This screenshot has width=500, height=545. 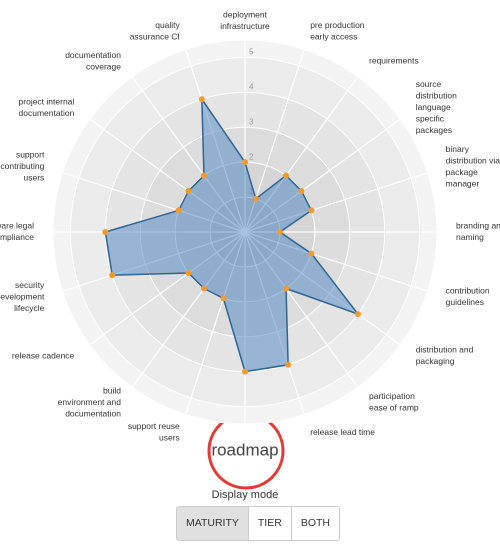 What do you see at coordinates (167, 25) in the screenshot?
I see `axis-label: quality` at bounding box center [167, 25].